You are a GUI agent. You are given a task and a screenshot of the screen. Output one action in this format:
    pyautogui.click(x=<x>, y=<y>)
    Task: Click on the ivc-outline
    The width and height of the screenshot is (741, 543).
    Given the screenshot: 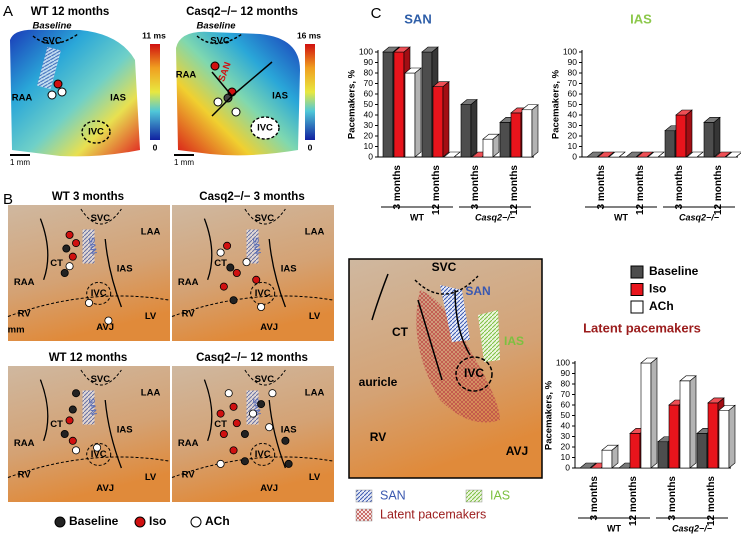 What is the action you would take?
    pyautogui.click(x=99, y=293)
    